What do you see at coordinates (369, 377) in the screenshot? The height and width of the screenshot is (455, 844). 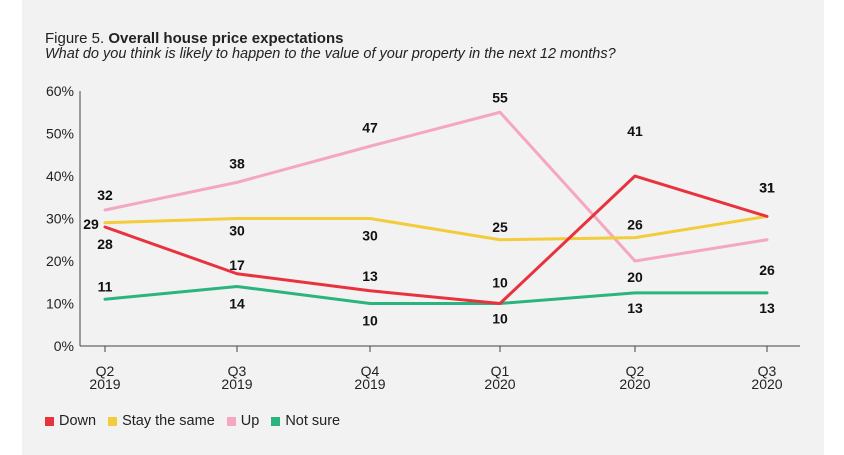 I see `x-tick-label: Q4 2019` at bounding box center [369, 377].